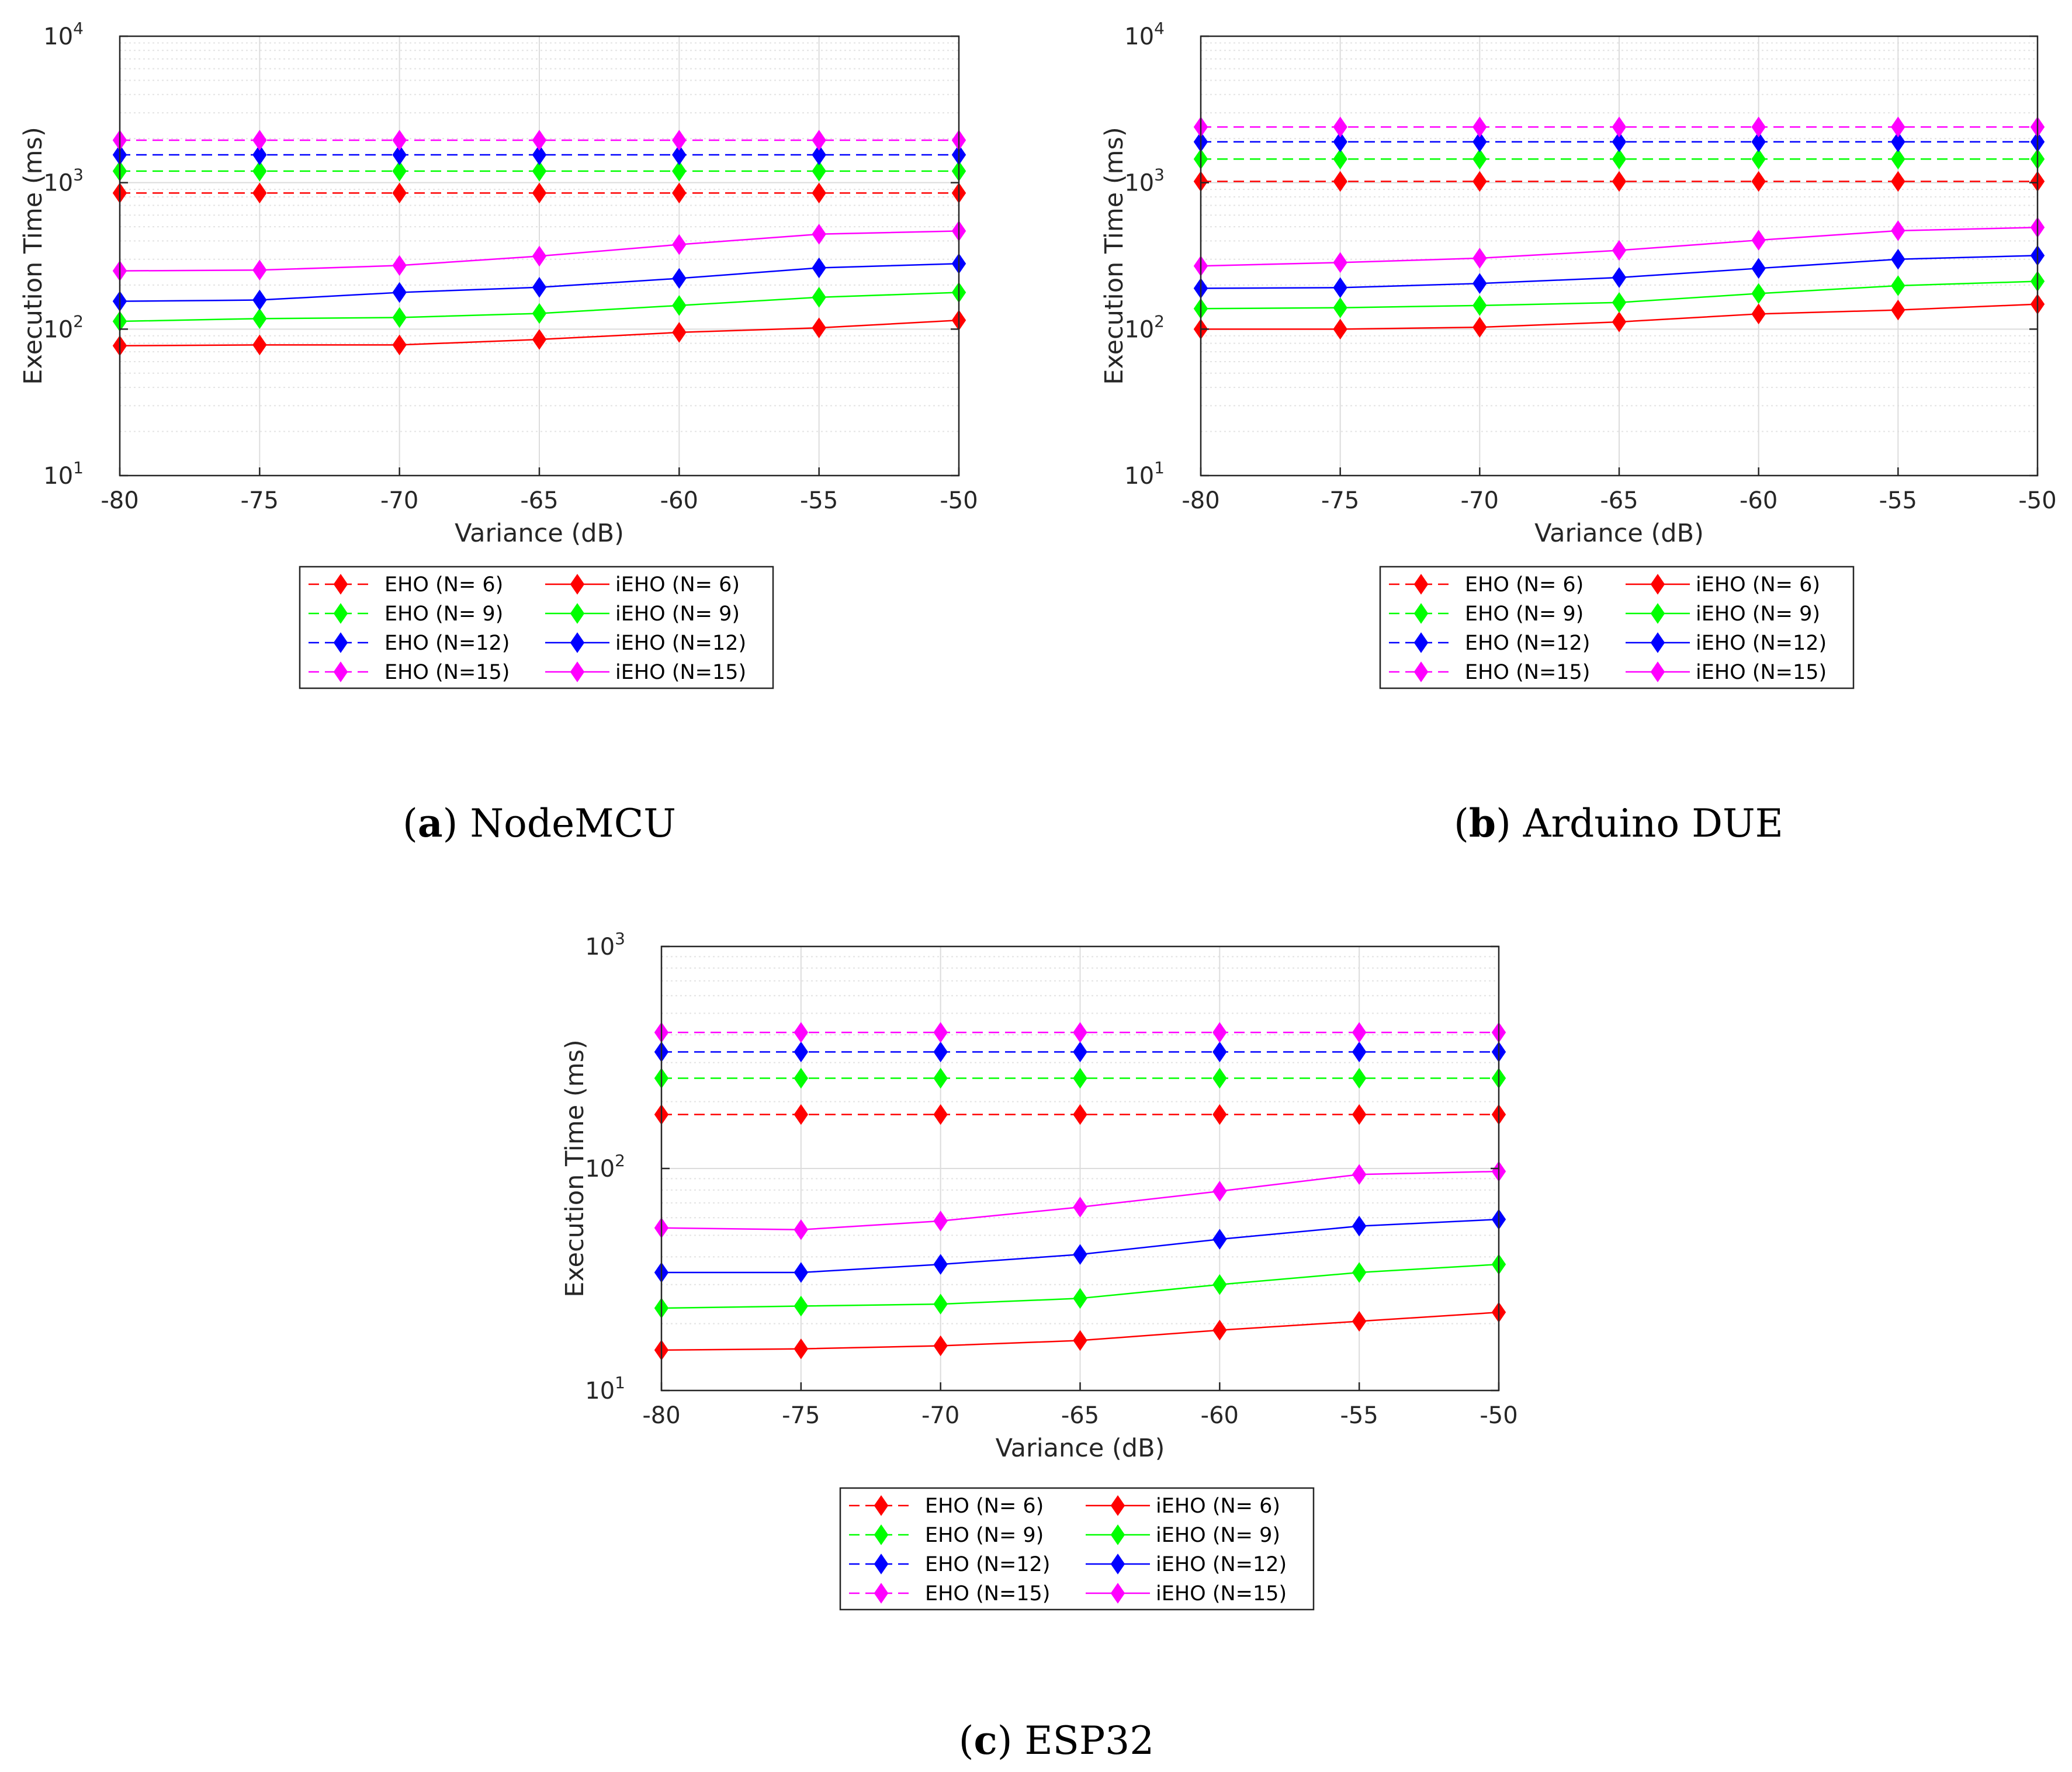 The image size is (2072, 1772). I want to click on series-group, so click(1619, 228).